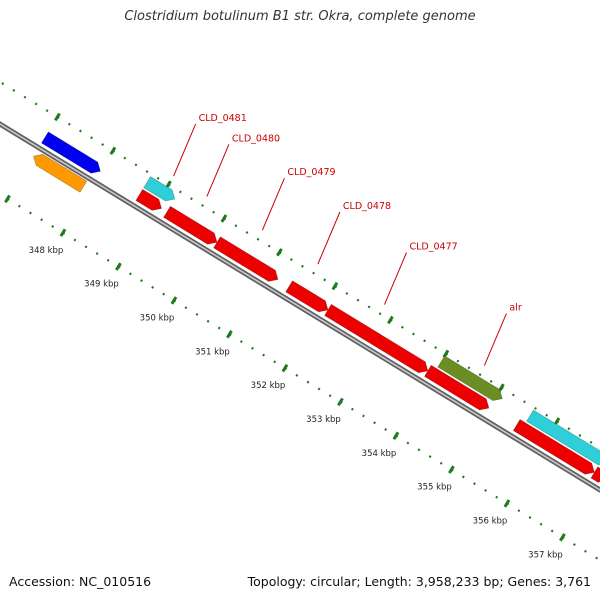  I want to click on scale-label: 352 kbp, so click(268, 386).